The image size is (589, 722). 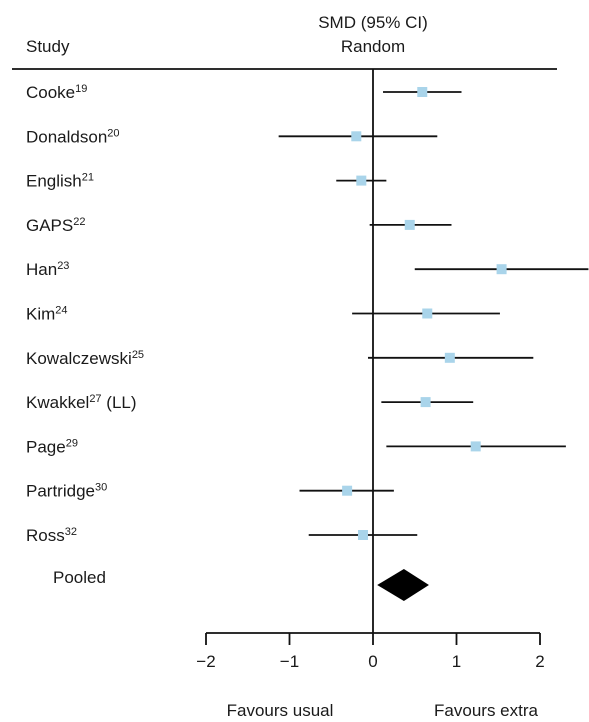 What do you see at coordinates (206, 181) in the screenshot?
I see `study-row: English21` at bounding box center [206, 181].